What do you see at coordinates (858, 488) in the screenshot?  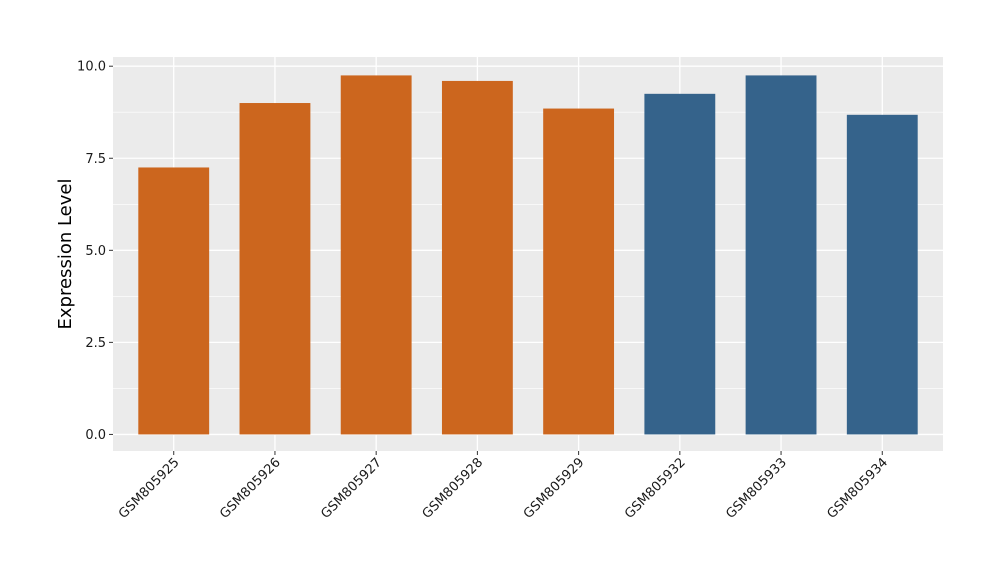 I see `x-tick-label: GSM805934` at bounding box center [858, 488].